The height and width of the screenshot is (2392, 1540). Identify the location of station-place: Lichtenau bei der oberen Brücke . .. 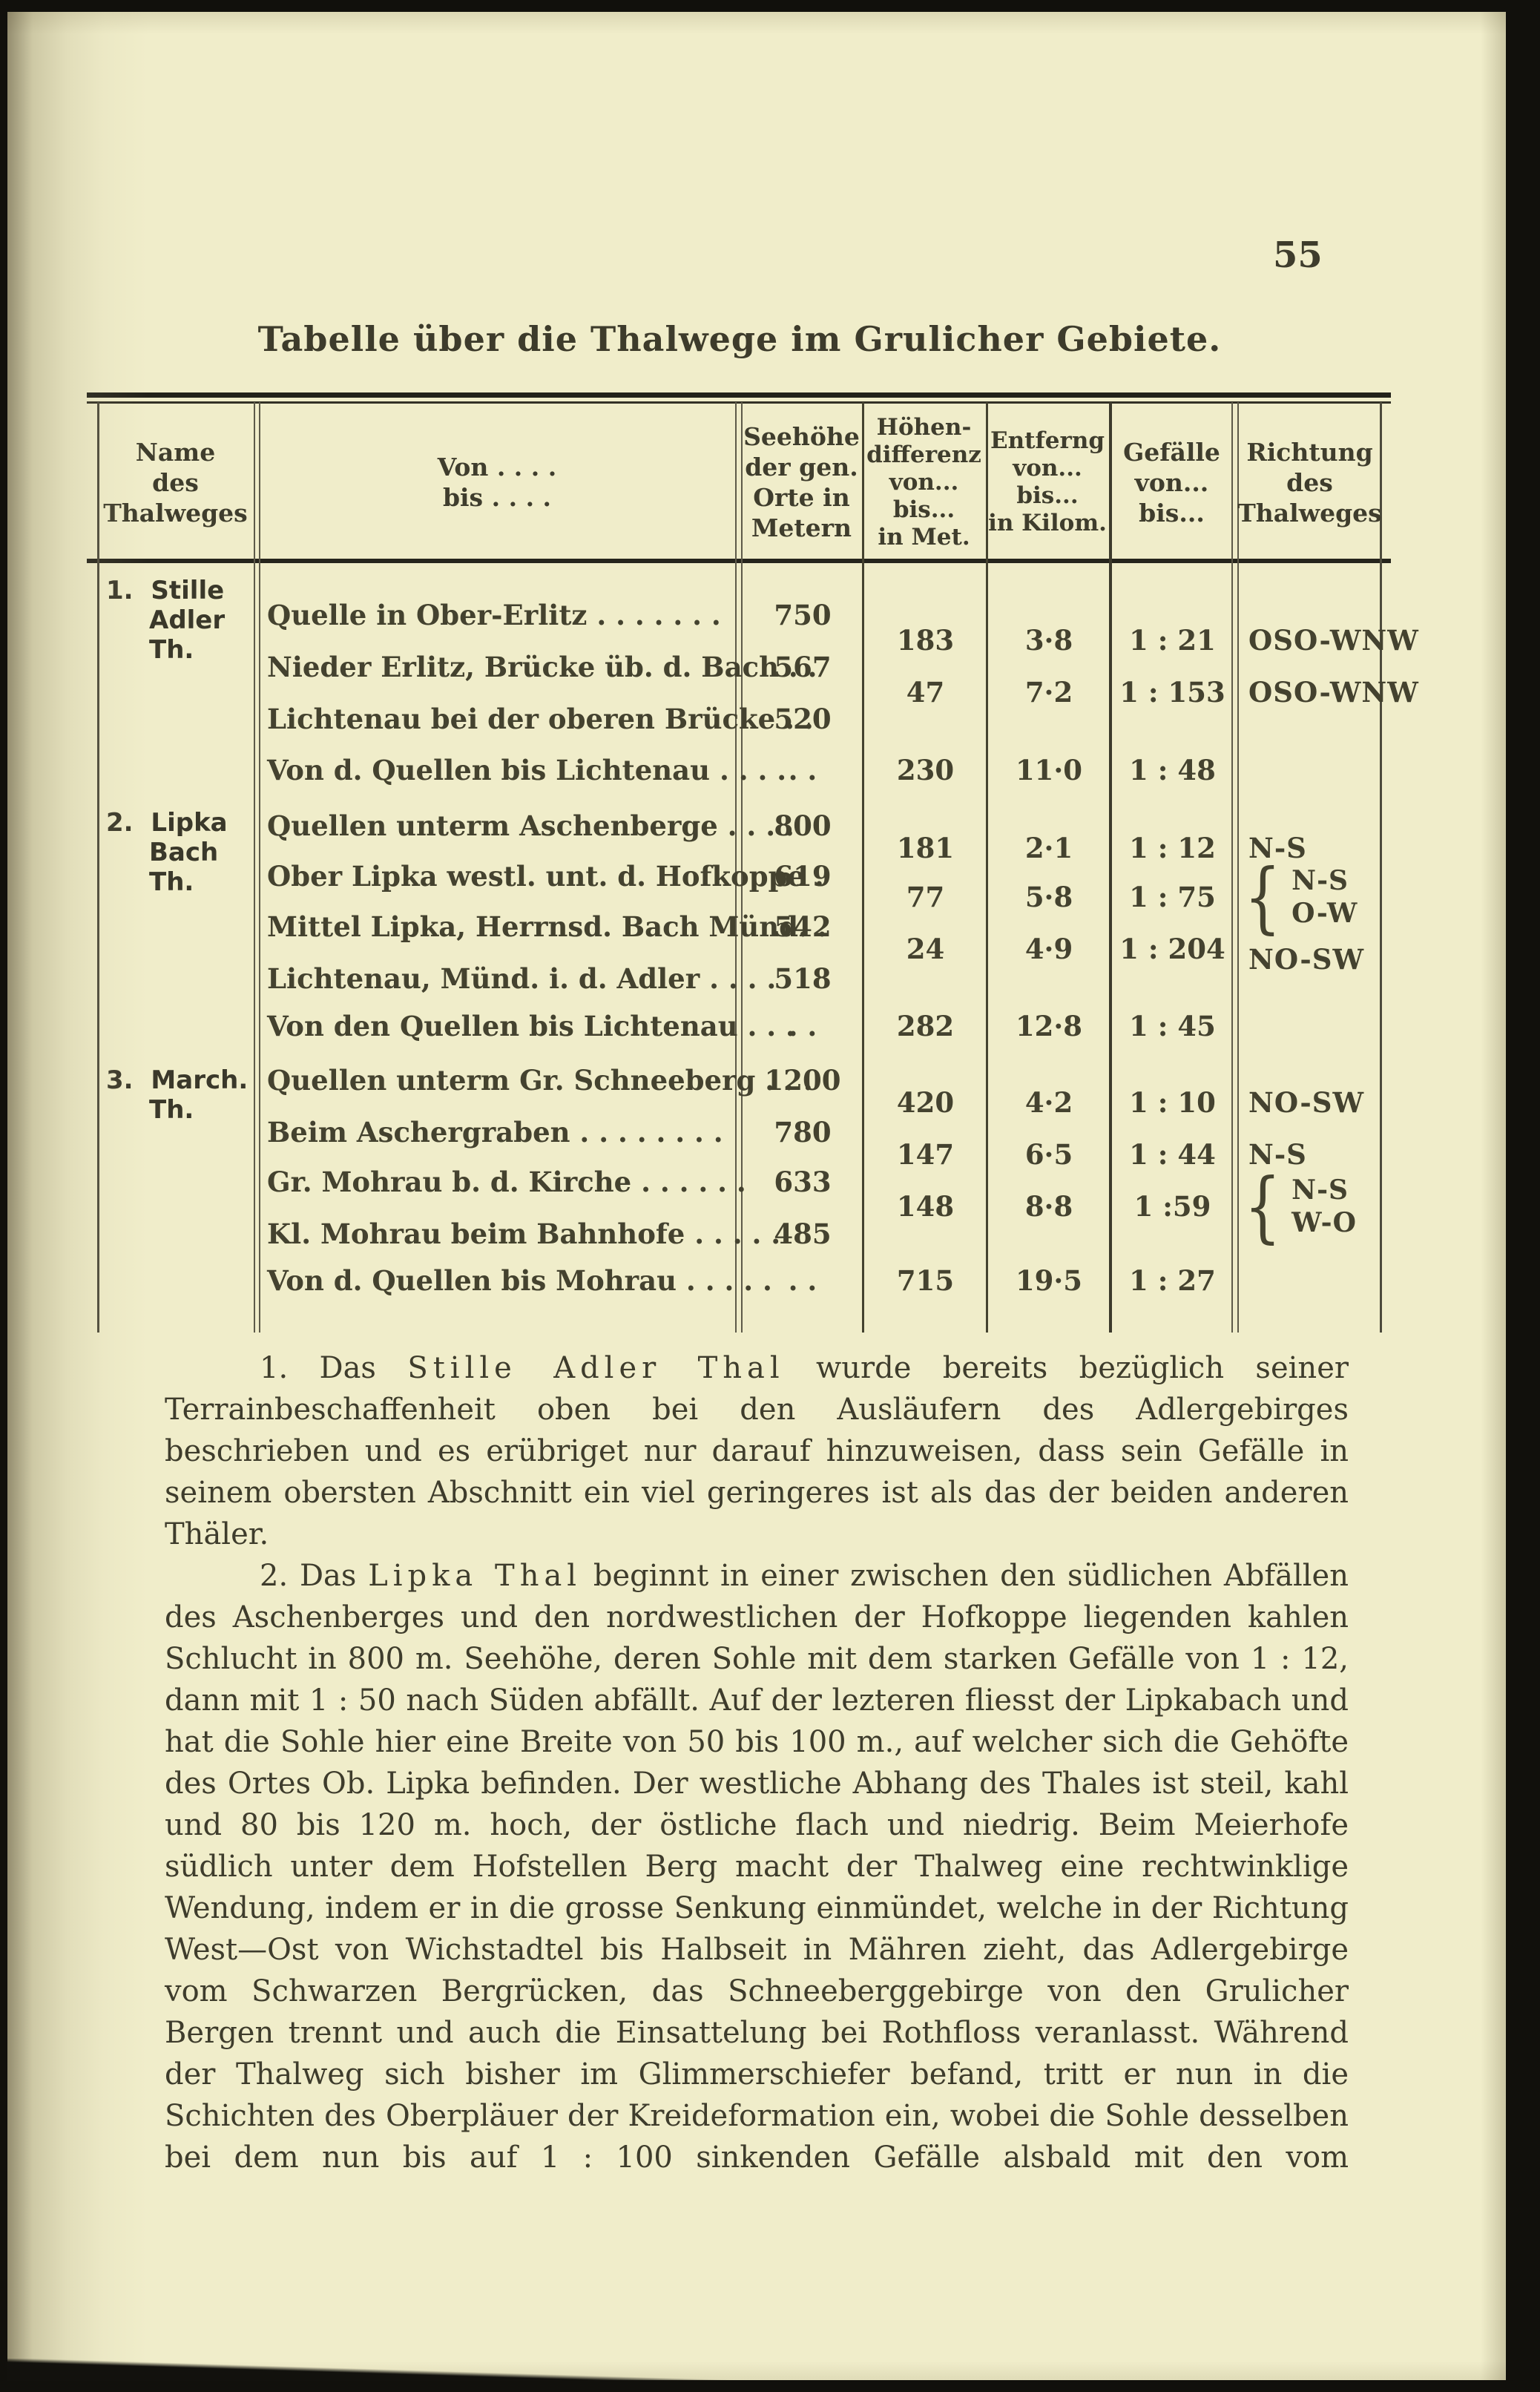
(540, 719).